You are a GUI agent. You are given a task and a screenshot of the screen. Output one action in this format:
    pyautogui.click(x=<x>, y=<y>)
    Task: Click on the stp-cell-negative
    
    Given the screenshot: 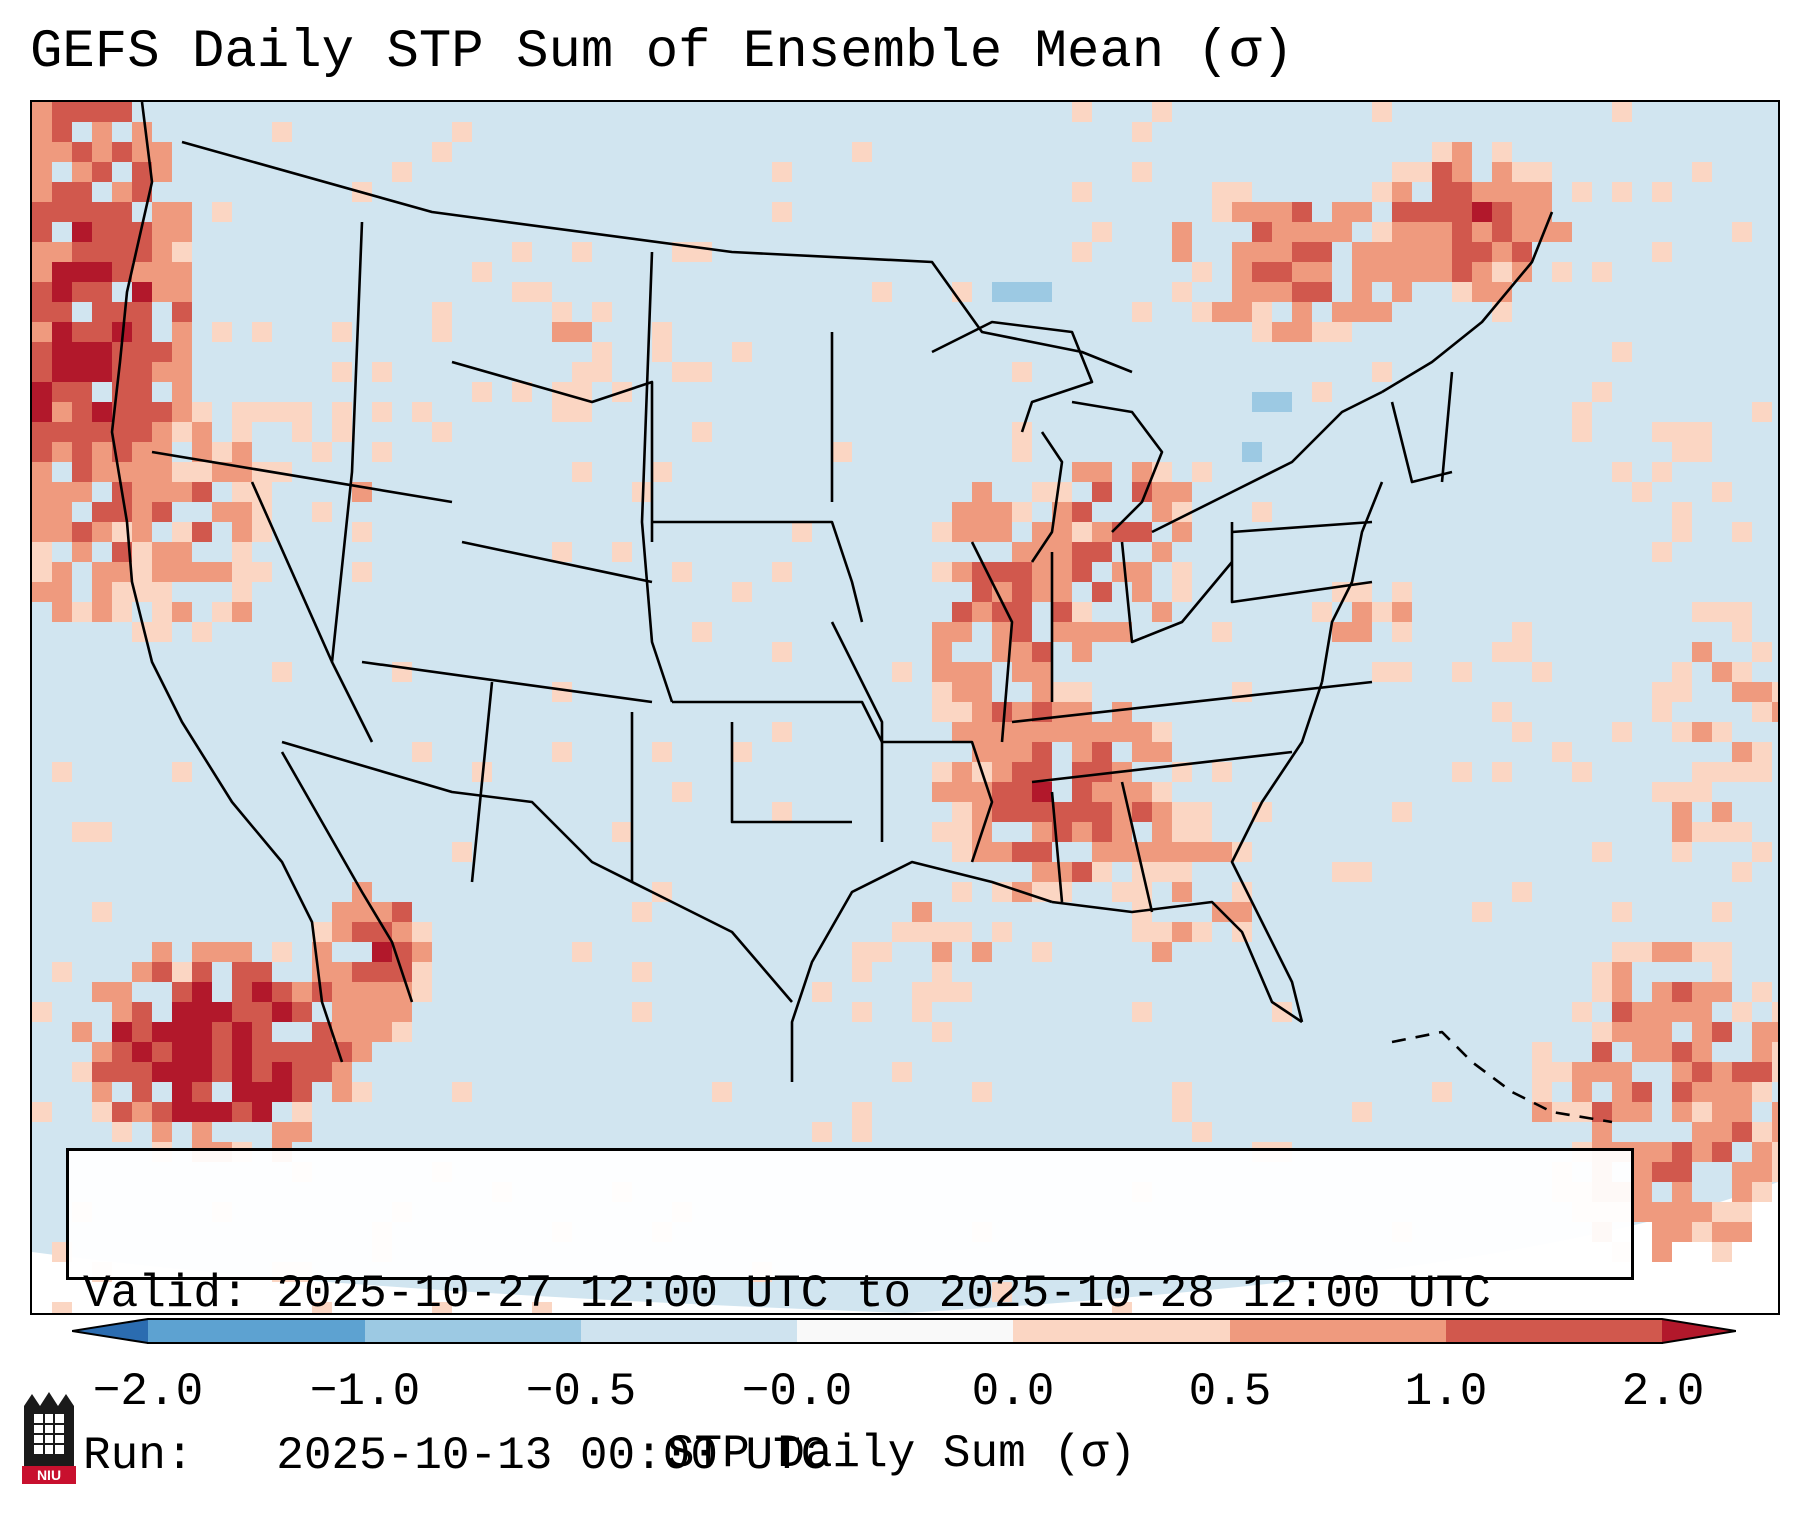 What is the action you would take?
    pyautogui.click(x=1002, y=292)
    